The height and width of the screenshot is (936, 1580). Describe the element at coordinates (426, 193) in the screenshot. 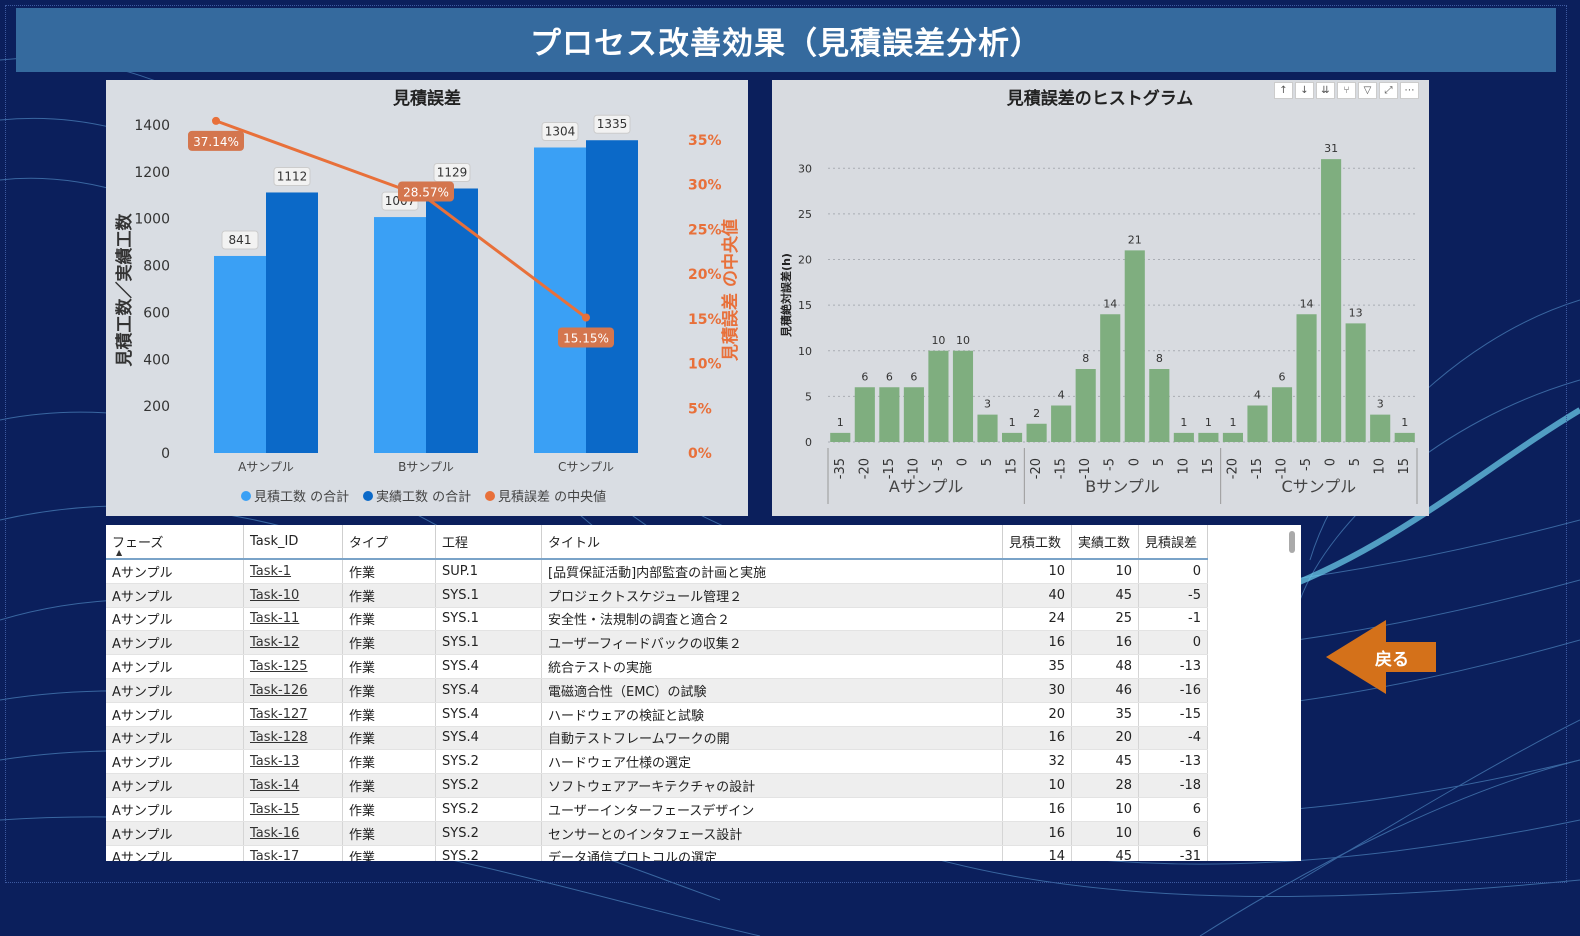

I see `median-label: 28.57%` at that location.